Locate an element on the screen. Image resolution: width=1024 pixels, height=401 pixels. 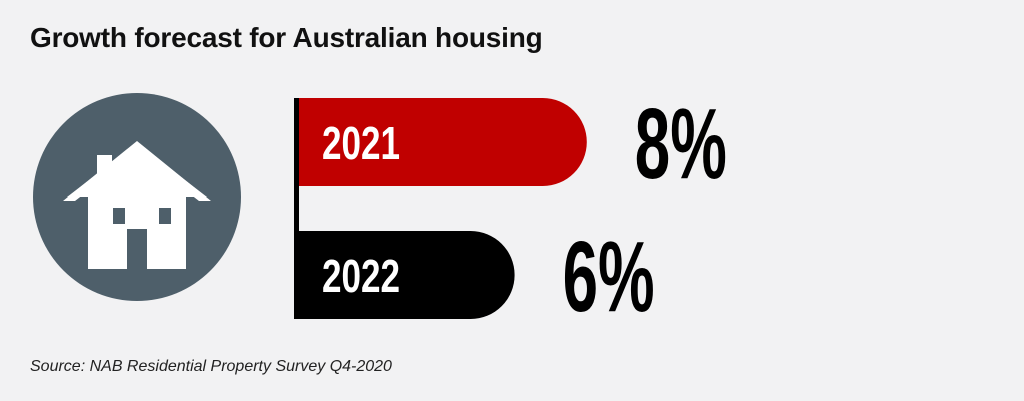
bar-value-label: 6% is located at coordinates (609, 277).